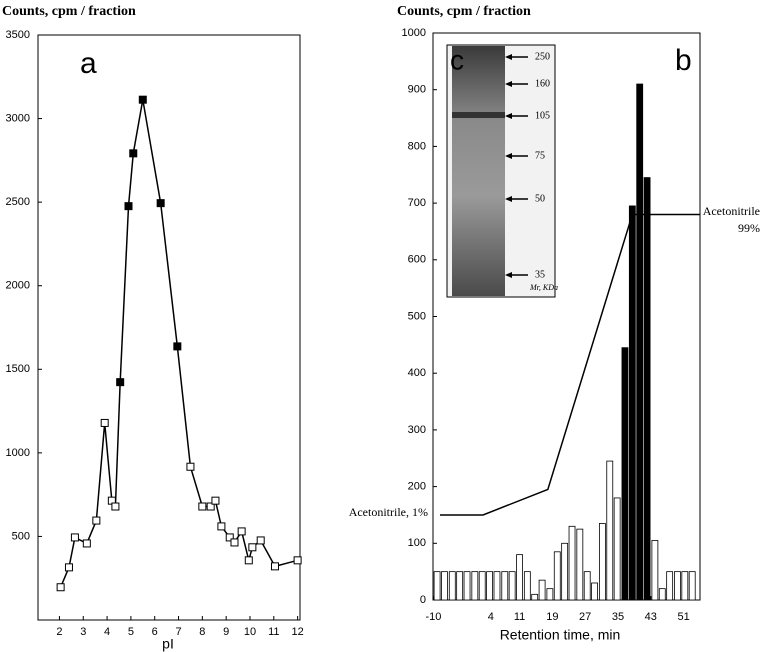 The image size is (780, 652). What do you see at coordinates (464, 11) in the screenshot?
I see `y-axis-title: Counts, cpm / fraction` at bounding box center [464, 11].